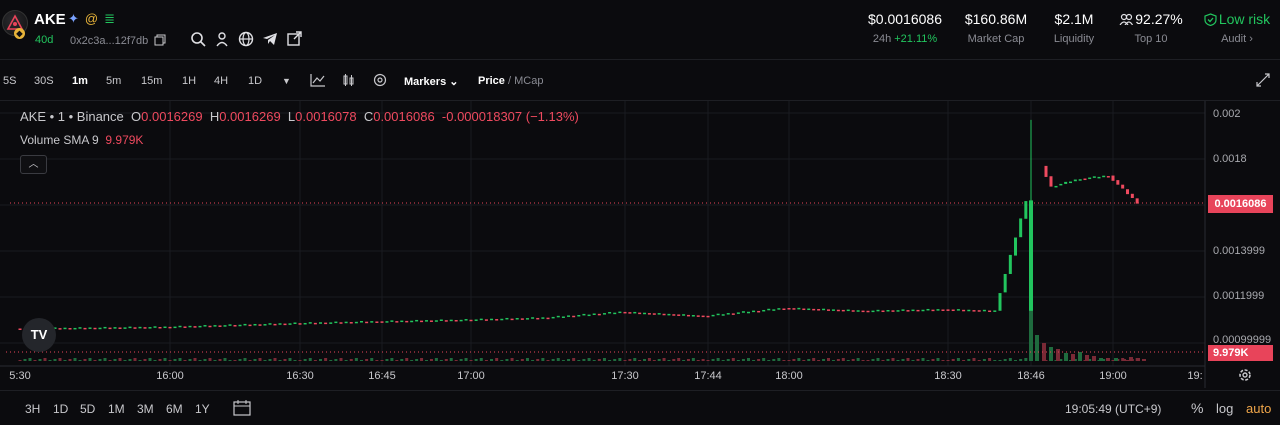 The width and height of the screenshot is (1280, 425). Describe the element at coordinates (39, 335) in the screenshot. I see `tradingview-logo: TV` at that location.